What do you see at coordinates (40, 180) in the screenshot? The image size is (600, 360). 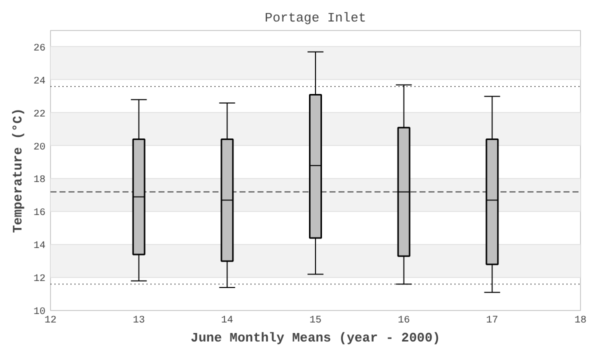 I see `y-tick-label: 18` at bounding box center [40, 180].